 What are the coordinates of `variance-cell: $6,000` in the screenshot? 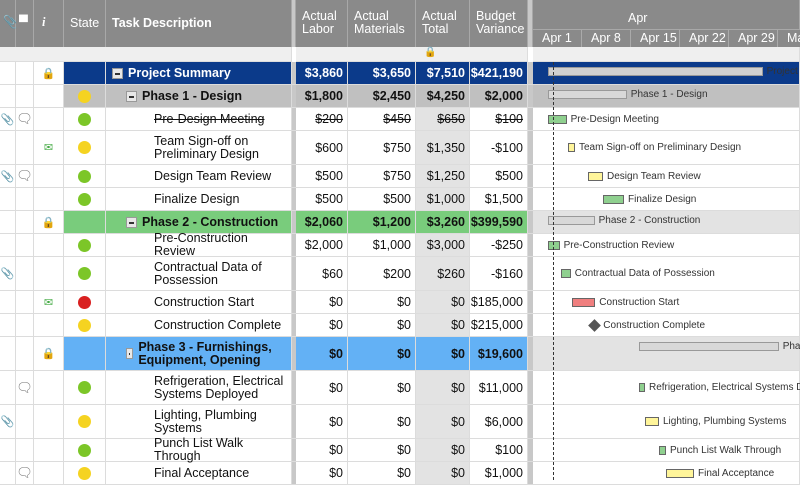 It's located at (499, 421).